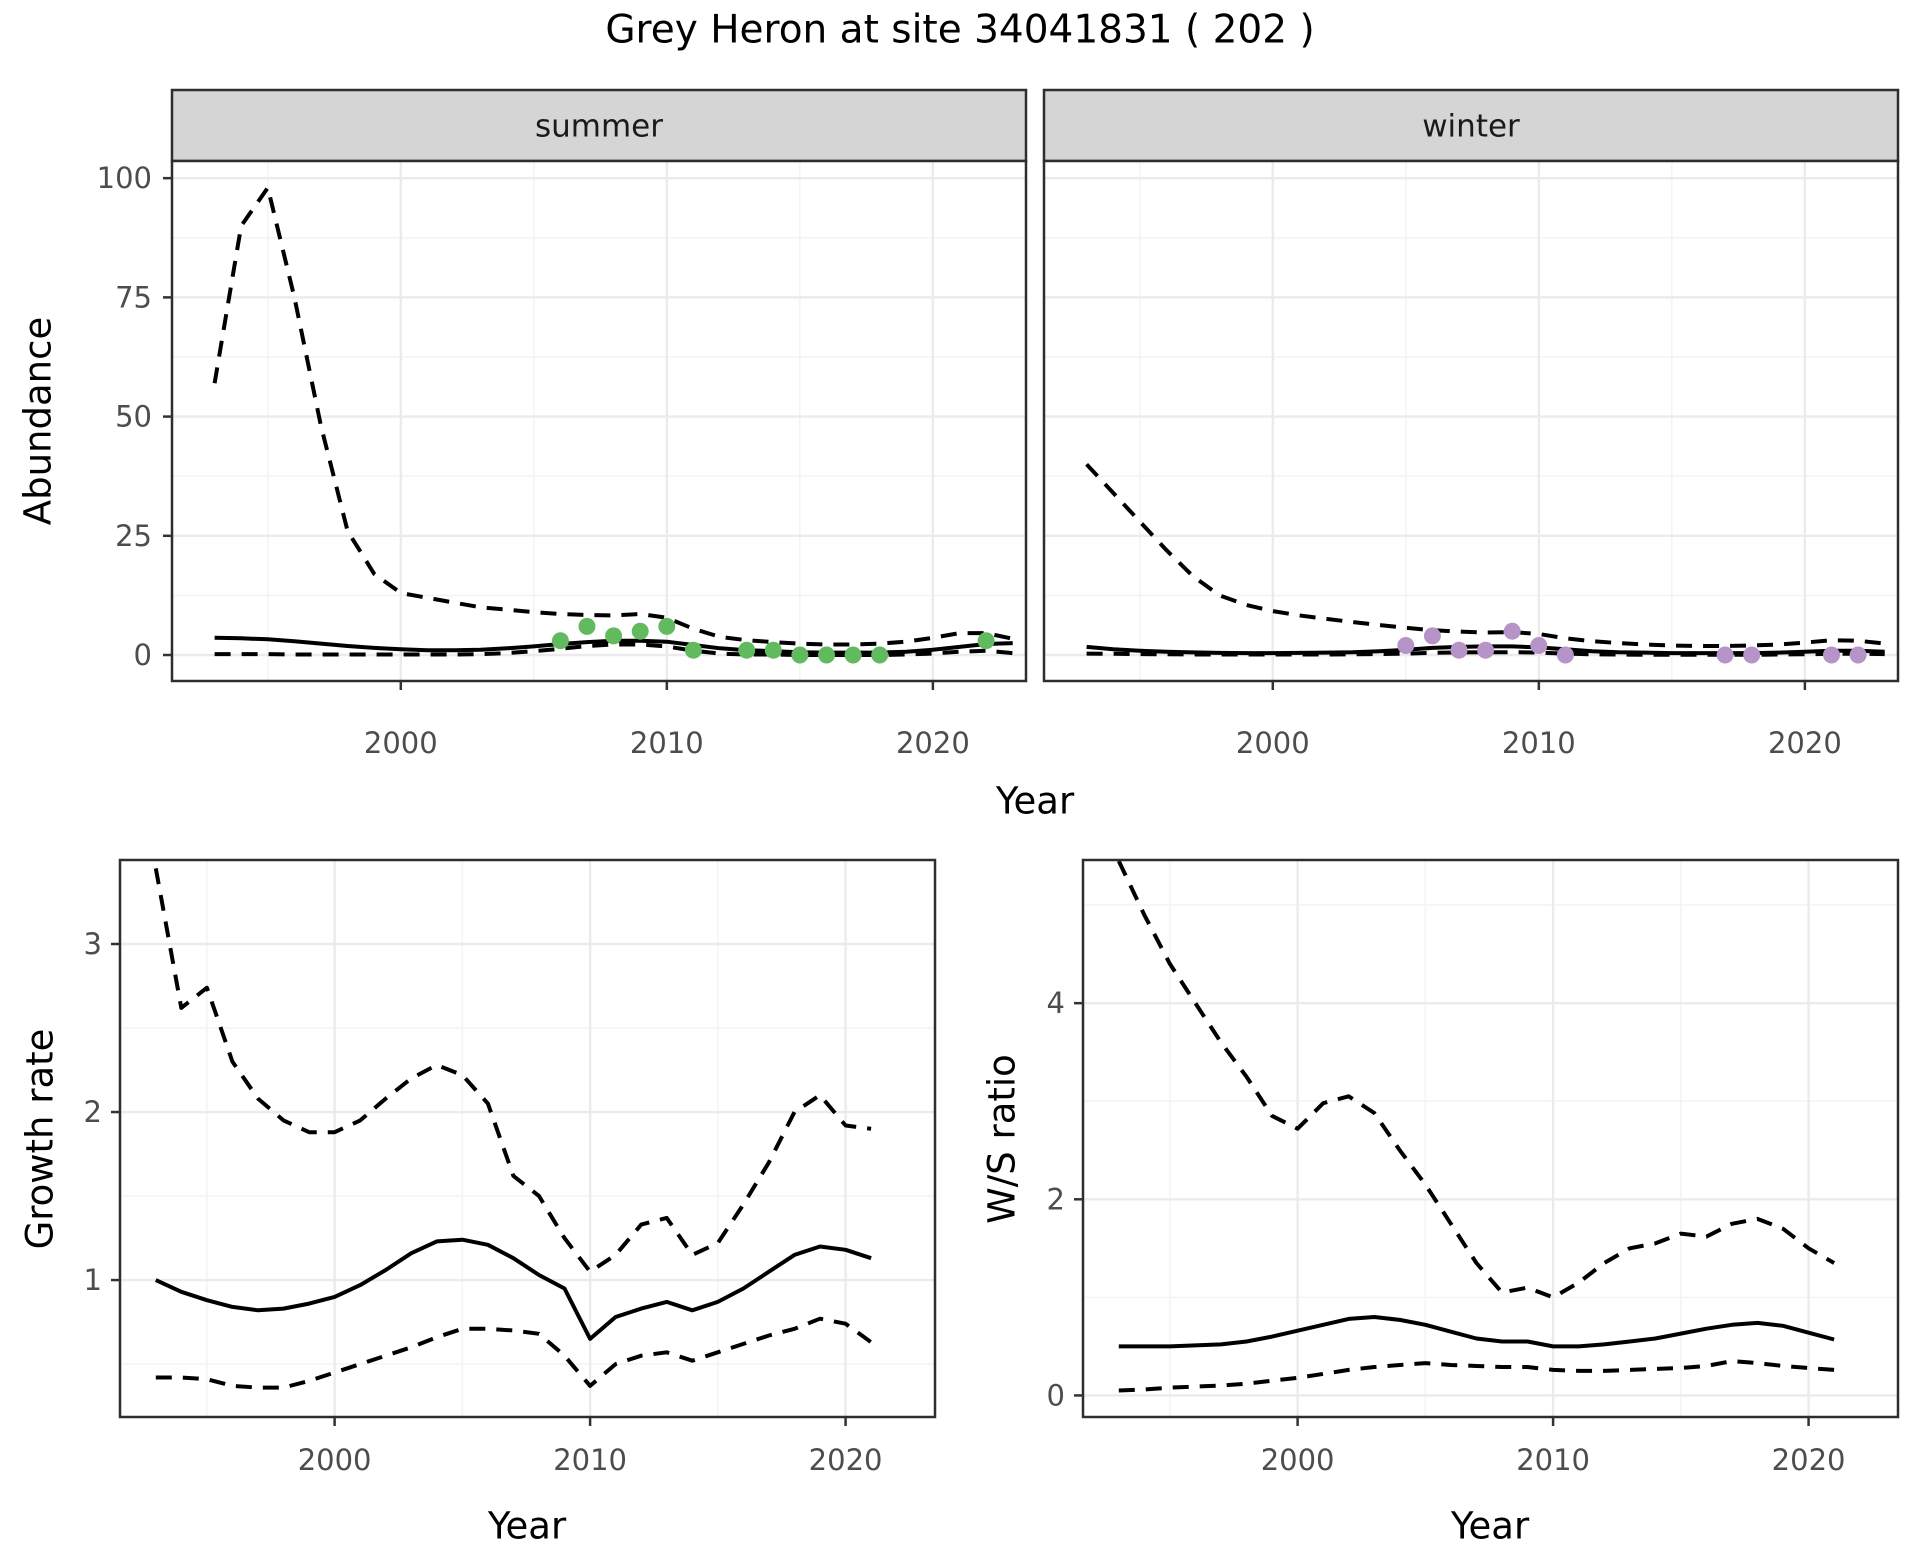 This screenshot has width=1920, height=1560. Describe the element at coordinates (1002, 1139) in the screenshot. I see `ws-ratio-axis-title: W/S ratio` at that location.